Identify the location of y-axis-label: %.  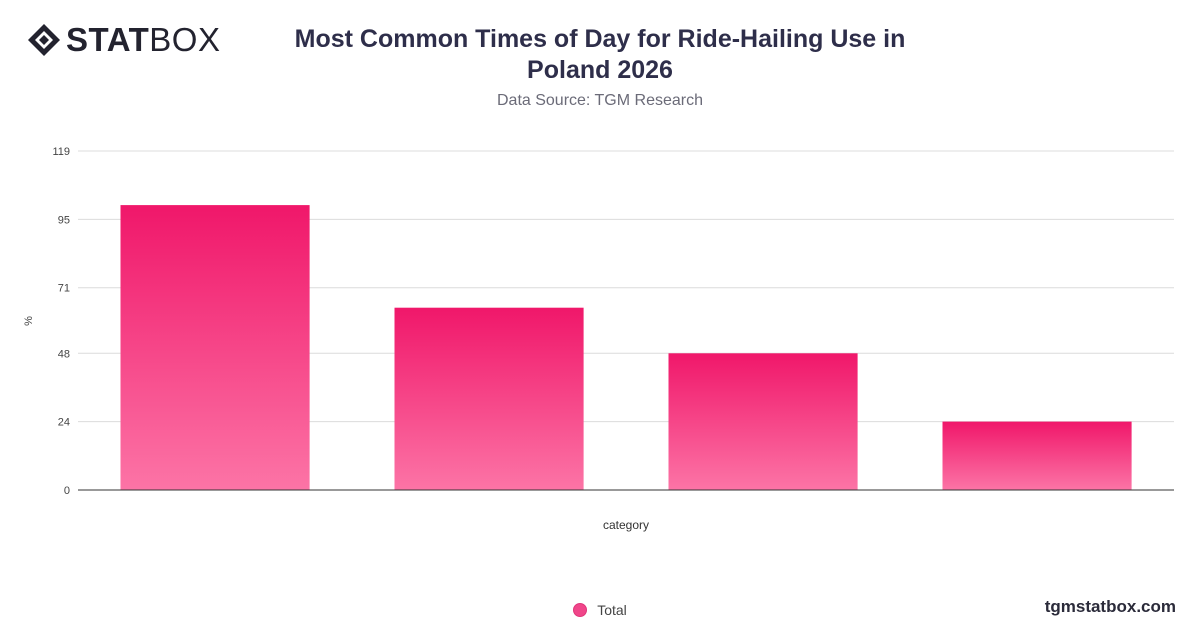
(29, 321).